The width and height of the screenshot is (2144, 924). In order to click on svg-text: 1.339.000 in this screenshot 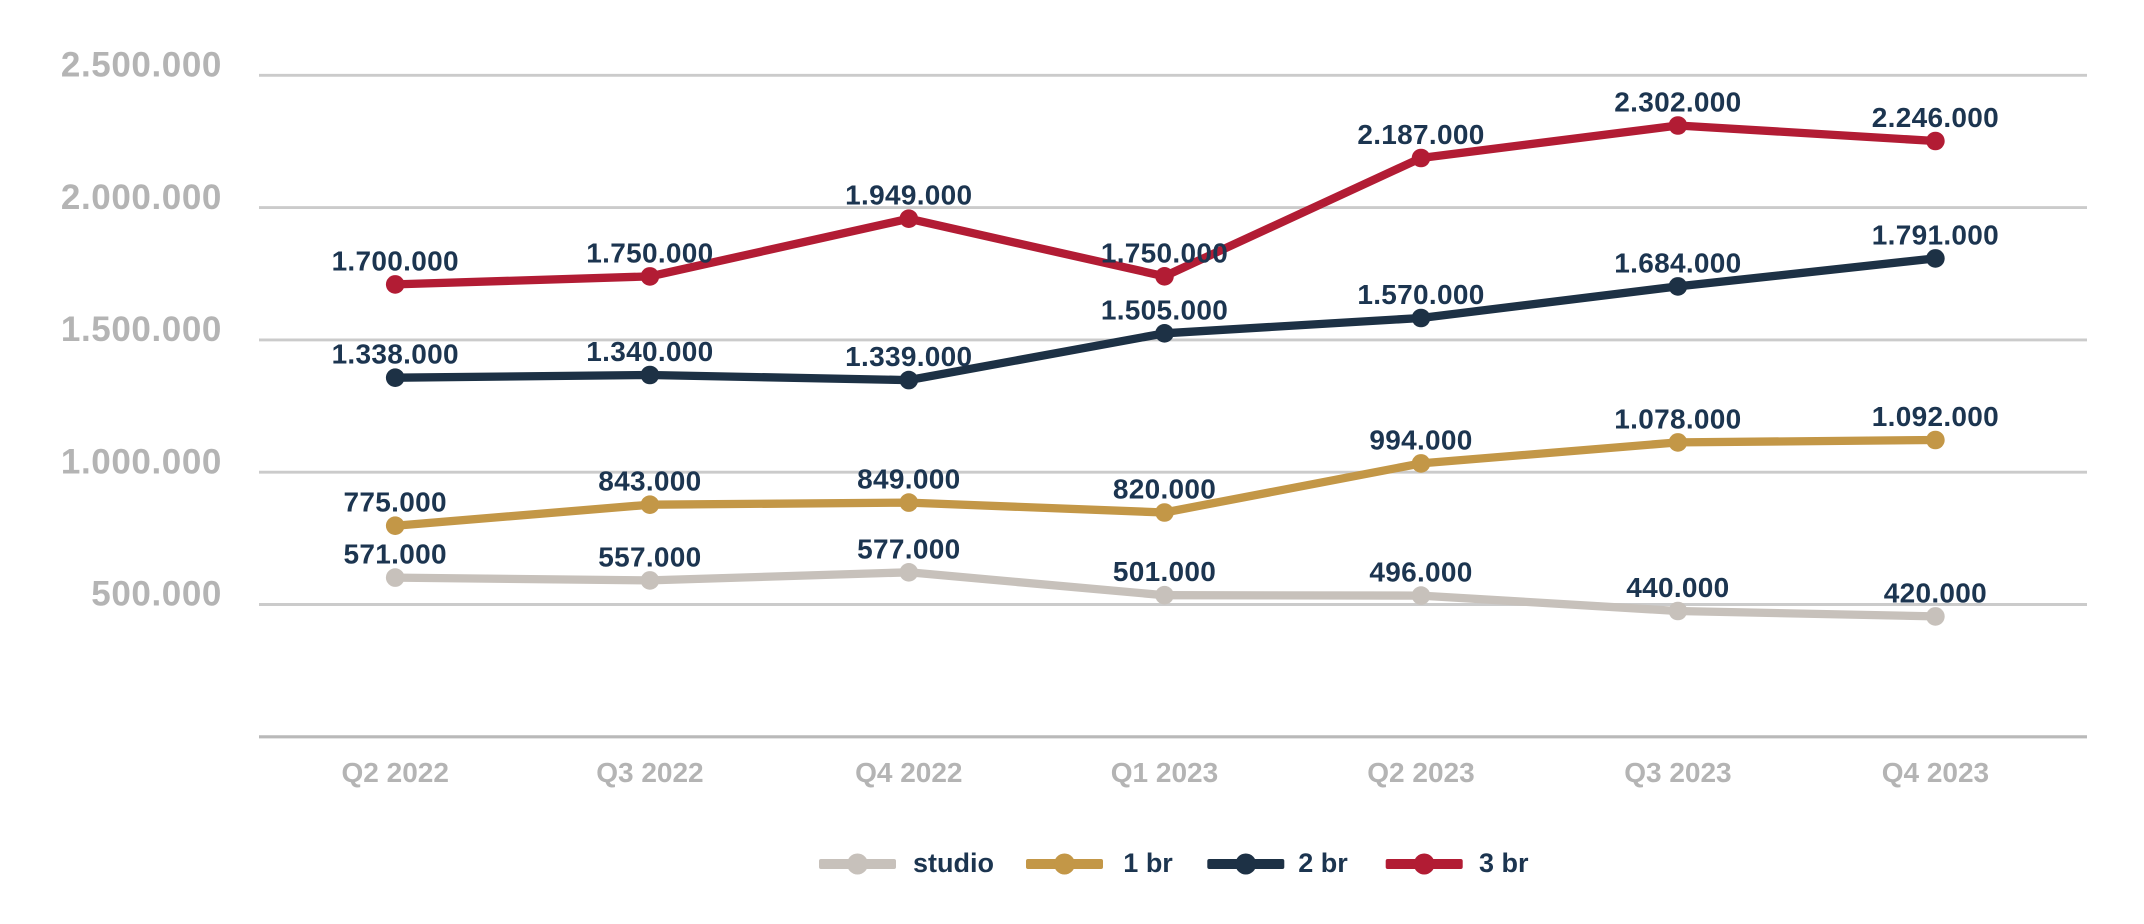, I will do `click(908, 356)`.